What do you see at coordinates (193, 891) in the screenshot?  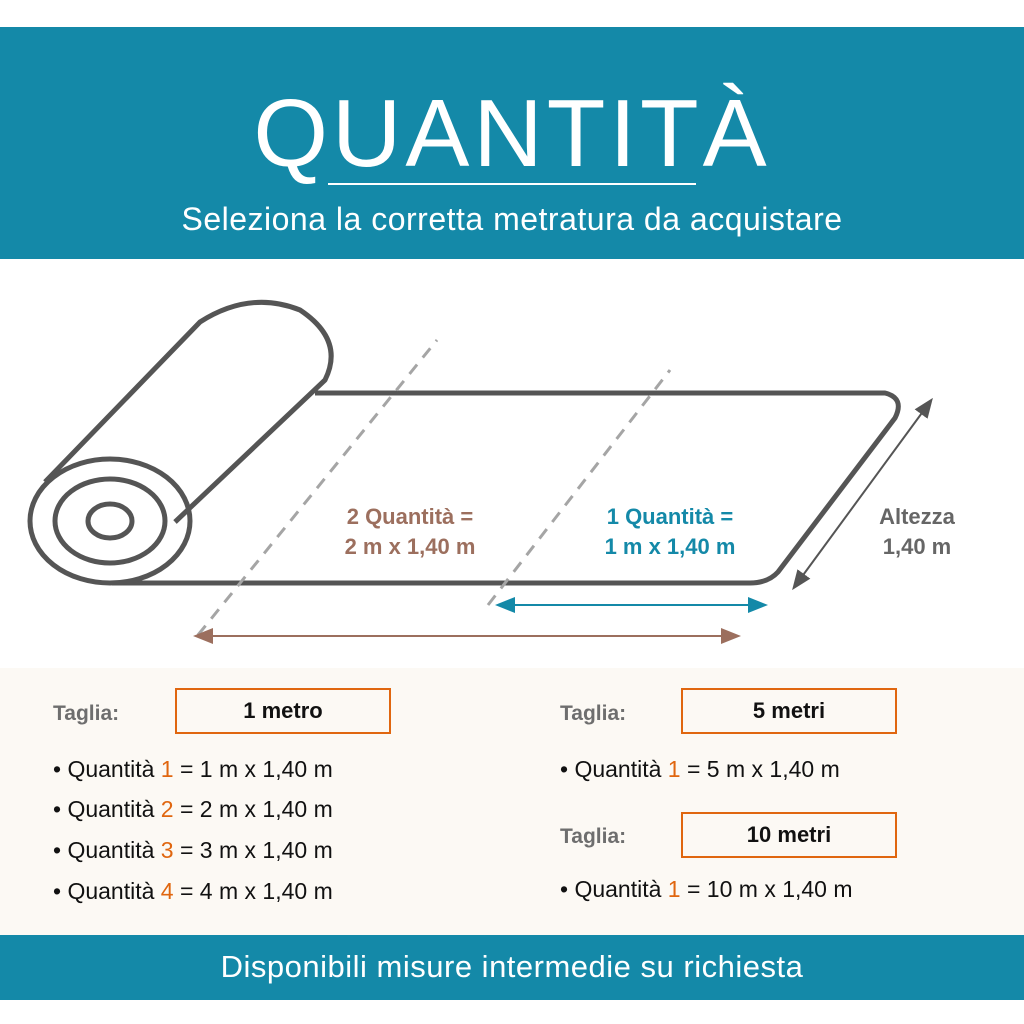 I see `list-item: • Quantità 4 = 4 m x 1,40 m` at bounding box center [193, 891].